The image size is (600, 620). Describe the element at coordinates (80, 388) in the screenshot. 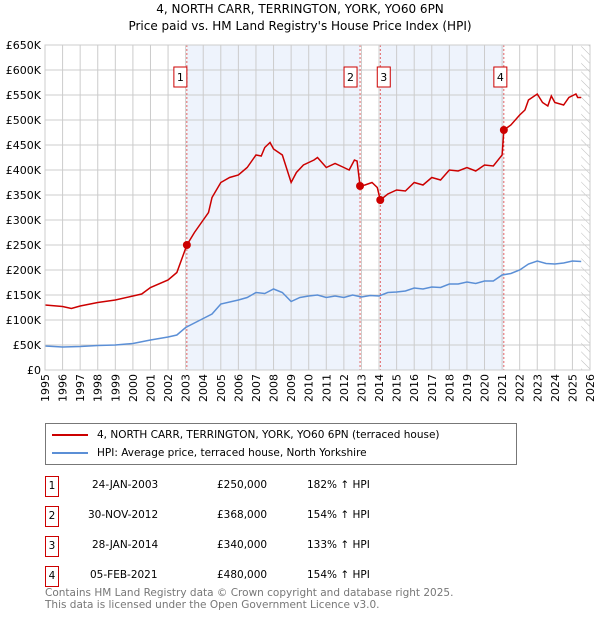

I see `x-tick-label: 1997` at that location.